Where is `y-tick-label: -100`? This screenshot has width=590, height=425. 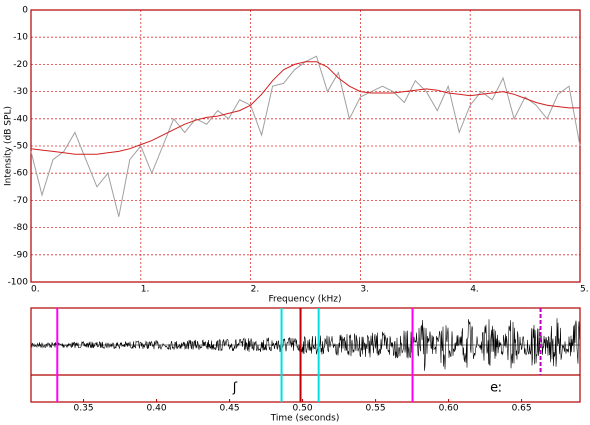 y-tick-label: -100 is located at coordinates (18, 283).